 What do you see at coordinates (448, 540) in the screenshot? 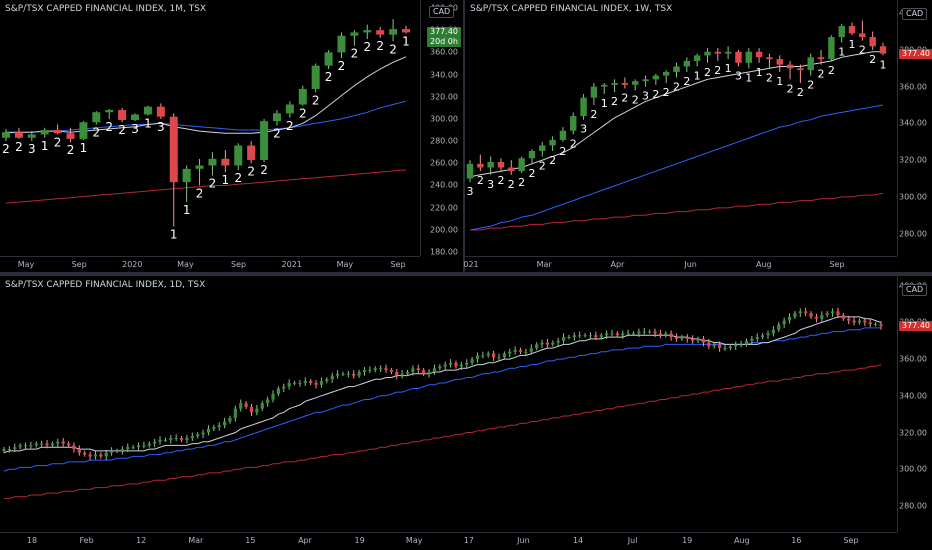
I see `daily-time-axis: 18 Feb 12 Mar 15 Apr 19 May 17 Jun 14 Jul 19 Aug 16 Sep` at bounding box center [448, 540].